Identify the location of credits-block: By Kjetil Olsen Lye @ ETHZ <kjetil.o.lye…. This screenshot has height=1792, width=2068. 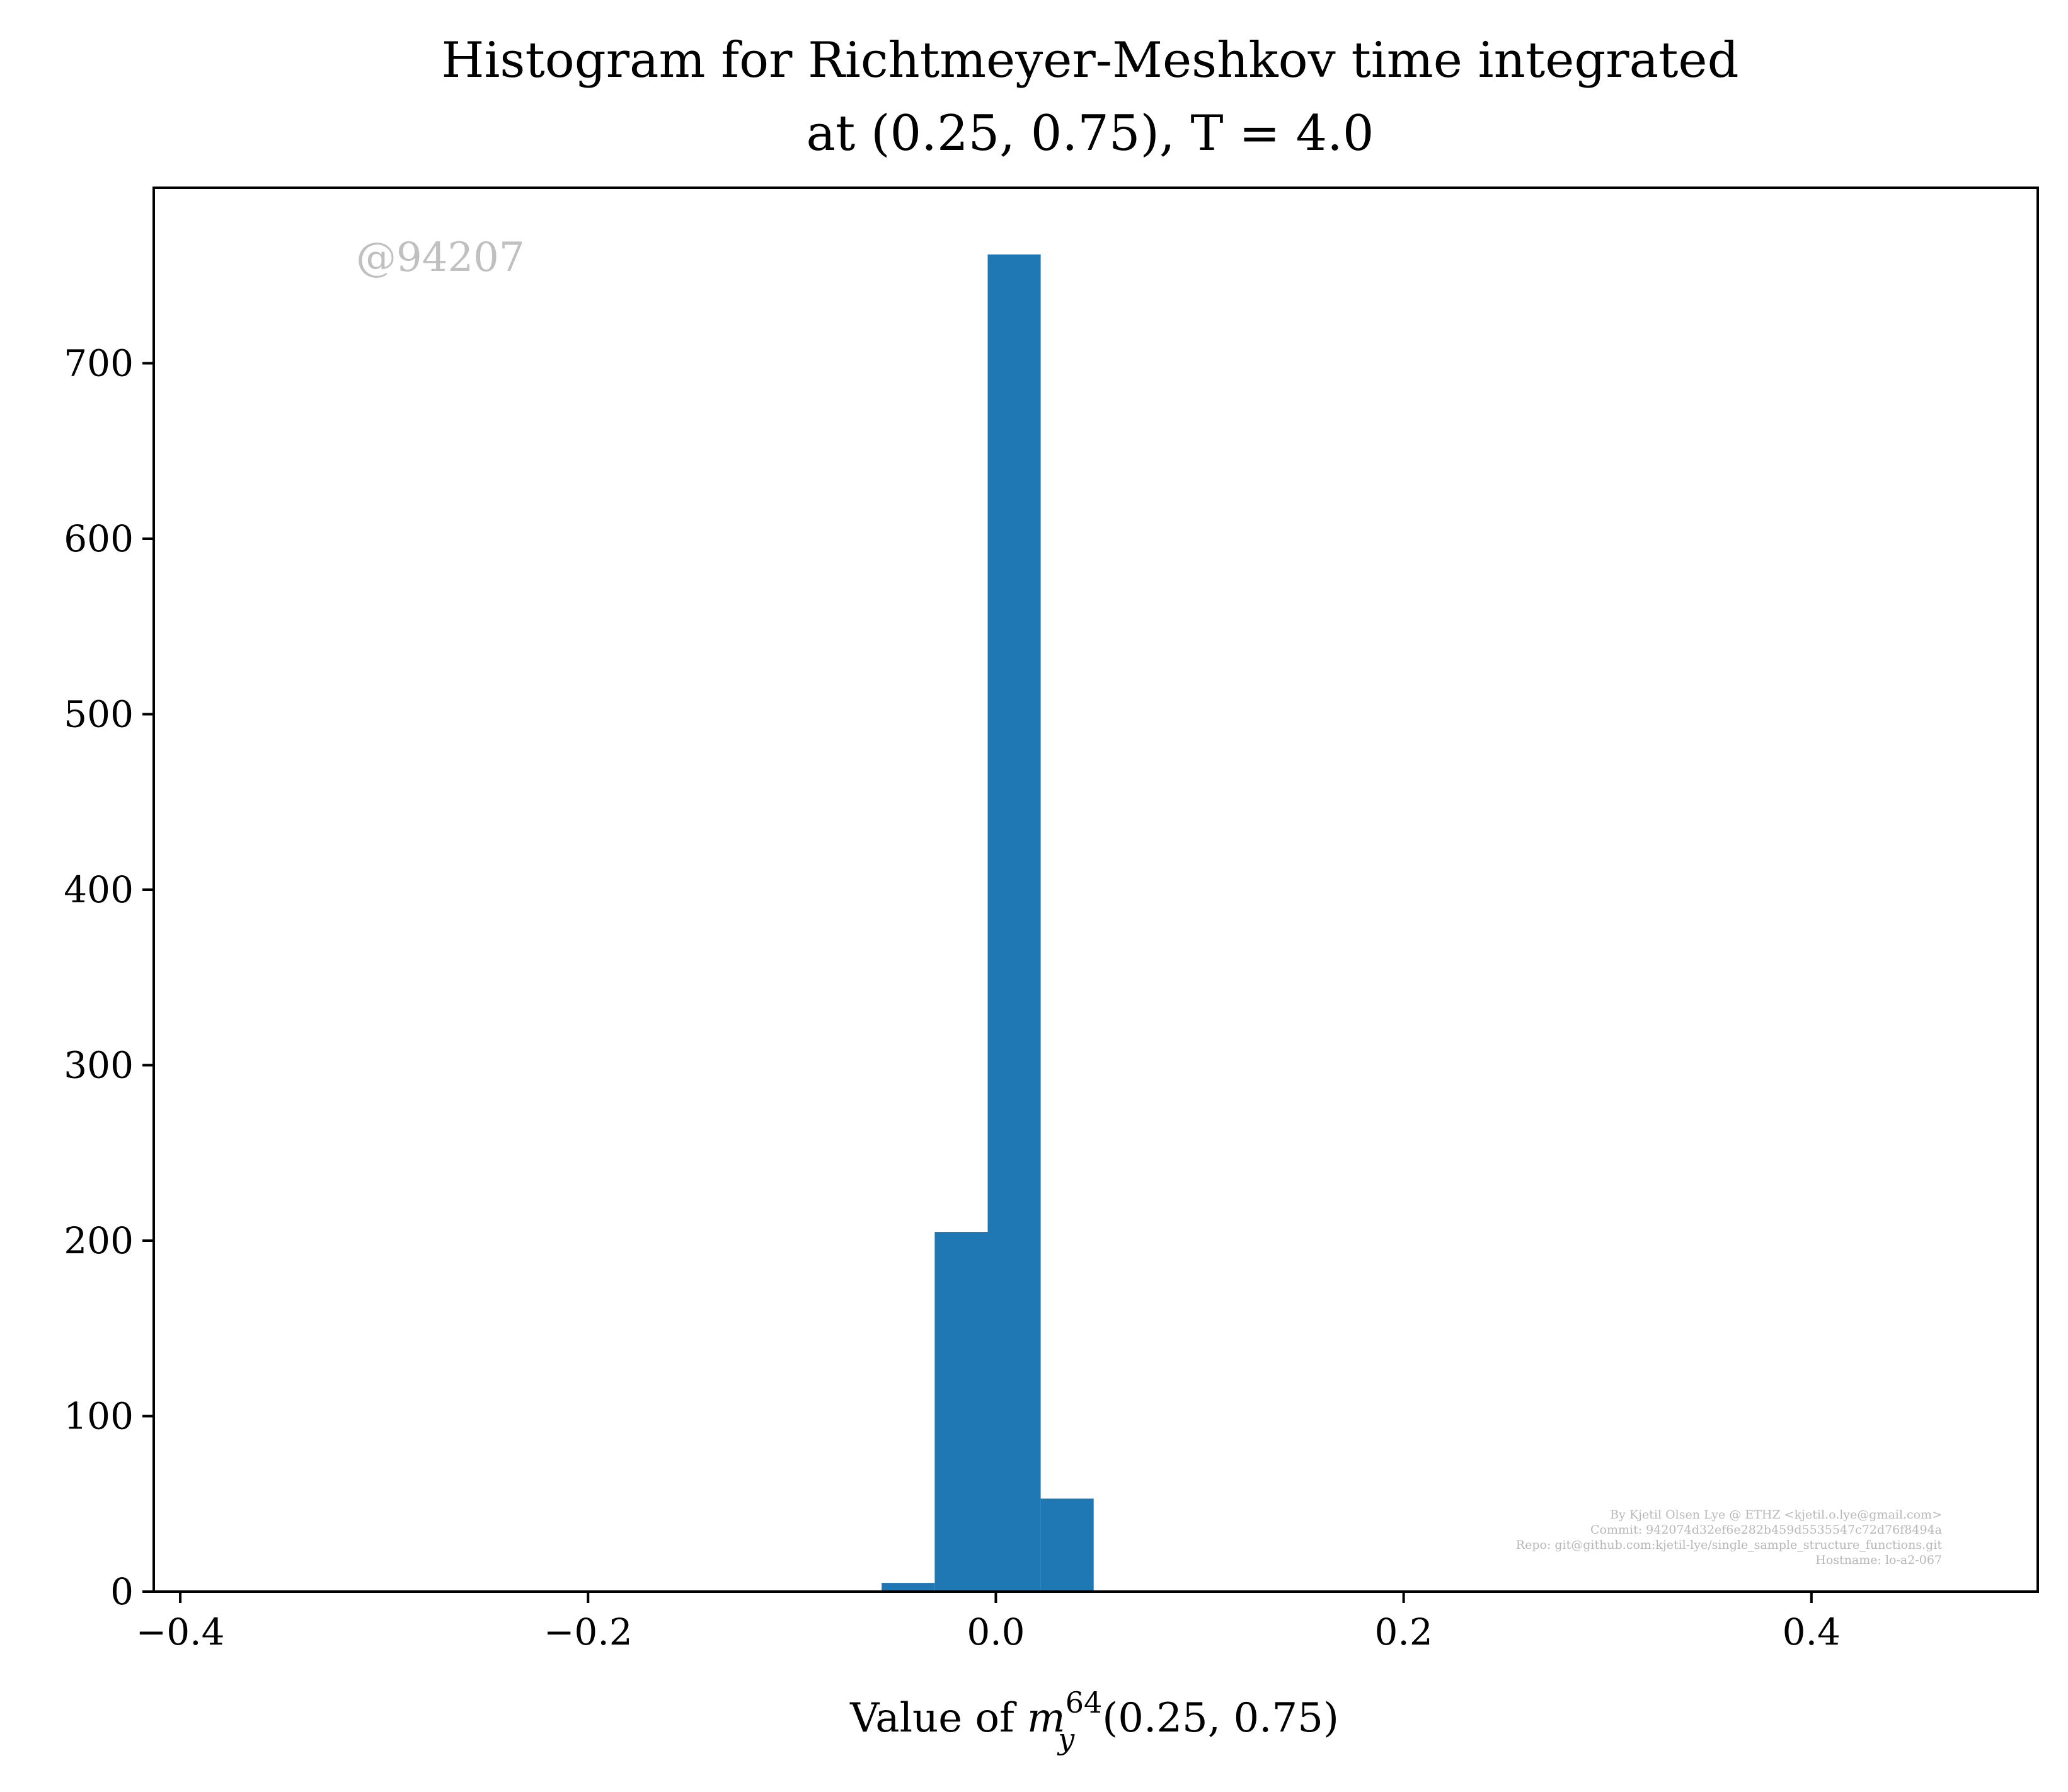
(1729, 1537).